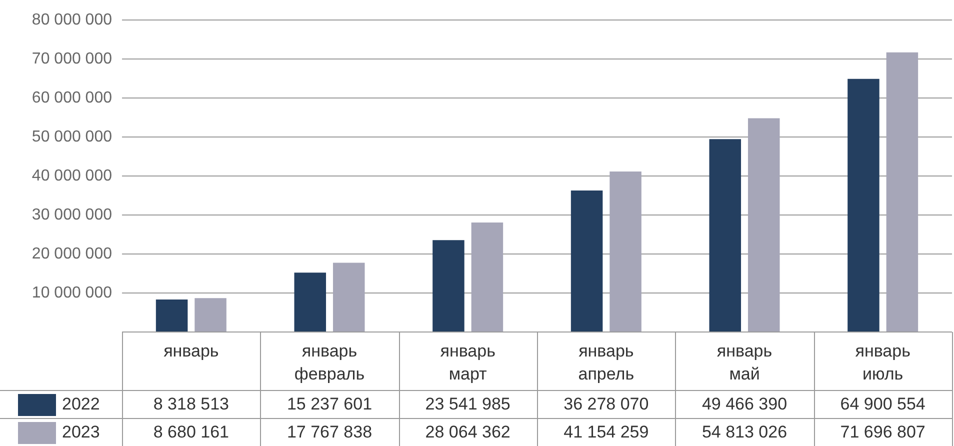 Image resolution: width=954 pixels, height=446 pixels. I want to click on data-label: 49 466 390, so click(745, 404).